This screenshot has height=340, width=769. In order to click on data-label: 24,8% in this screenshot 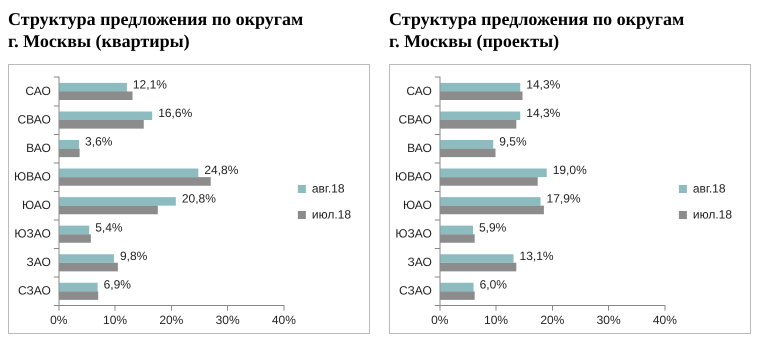, I will do `click(221, 170)`.